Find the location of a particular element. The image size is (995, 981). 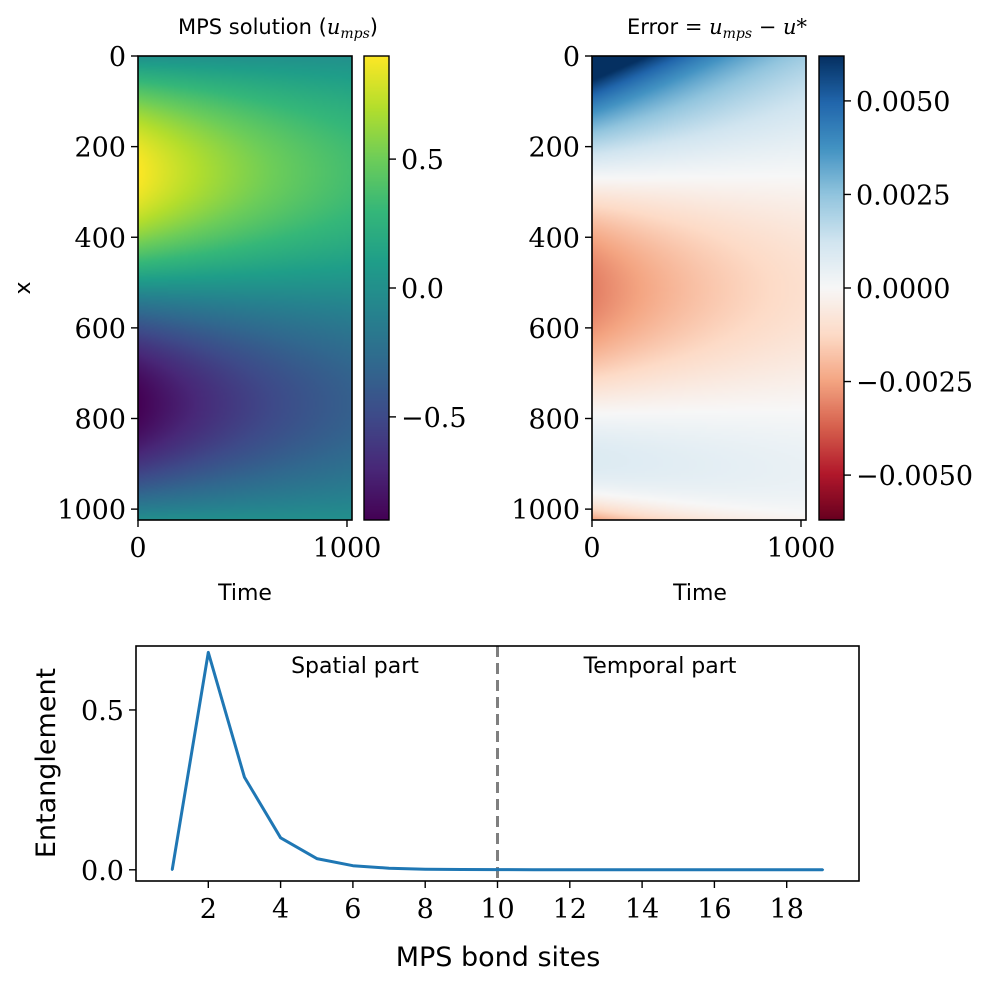

error-colorbar-ticks: 0.0050 0.0025 0.0000 −0.0025 −0.0050 is located at coordinates (908, 289).